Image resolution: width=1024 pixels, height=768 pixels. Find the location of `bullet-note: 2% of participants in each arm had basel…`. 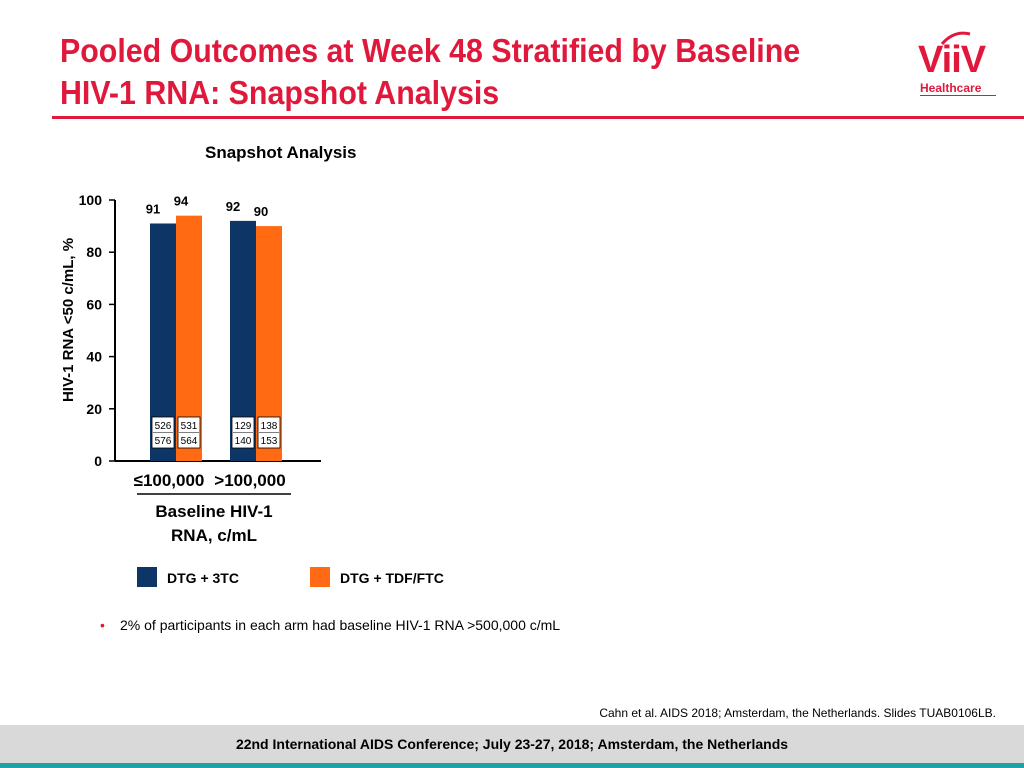

bullet-note: 2% of participants in each arm had basel… is located at coordinates (340, 625).